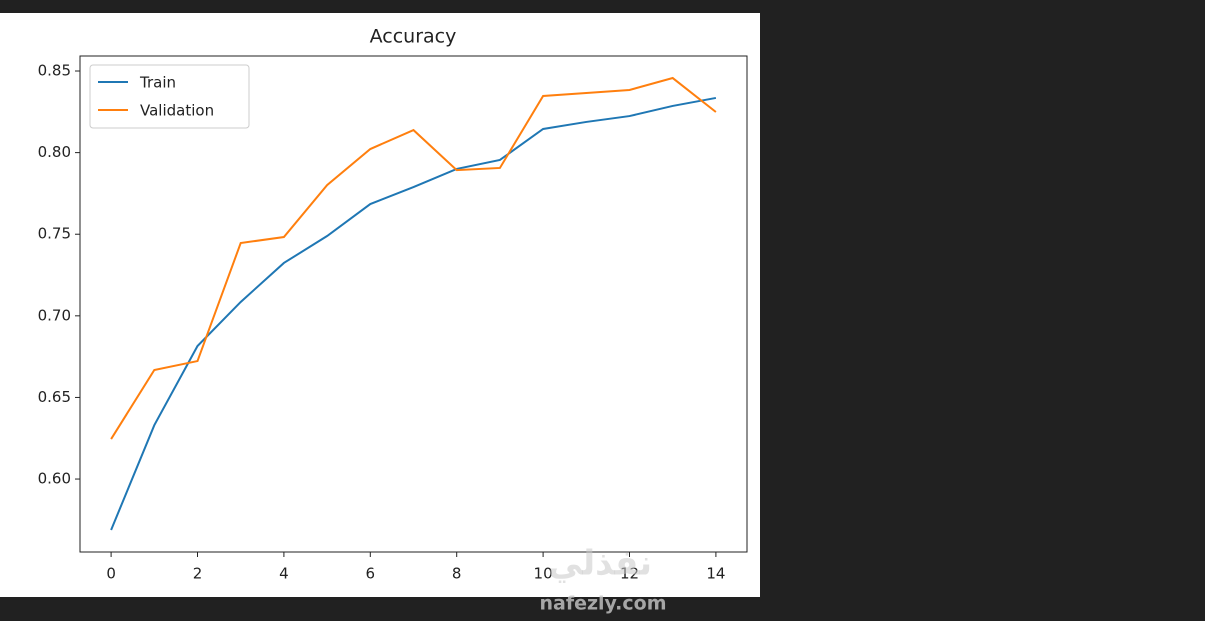 The image size is (1205, 621). I want to click on x-tick-label: 10, so click(543, 574).